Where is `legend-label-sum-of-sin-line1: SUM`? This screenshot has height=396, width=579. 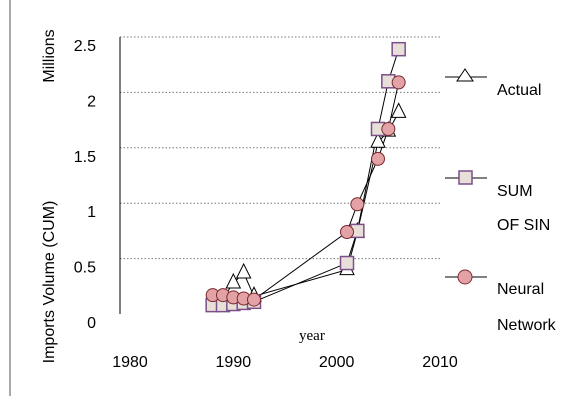 legend-label-sum-of-sin-line1: SUM is located at coordinates (515, 191).